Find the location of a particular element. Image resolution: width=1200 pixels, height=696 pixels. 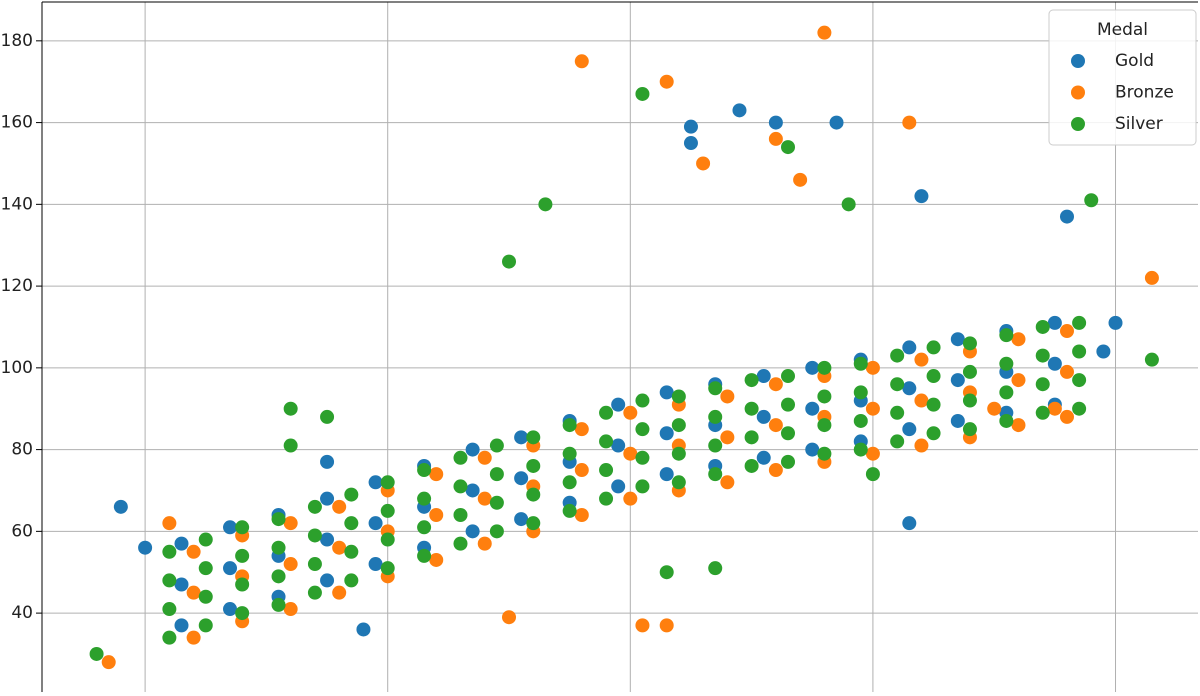

legend-label: Silver is located at coordinates (1139, 124).